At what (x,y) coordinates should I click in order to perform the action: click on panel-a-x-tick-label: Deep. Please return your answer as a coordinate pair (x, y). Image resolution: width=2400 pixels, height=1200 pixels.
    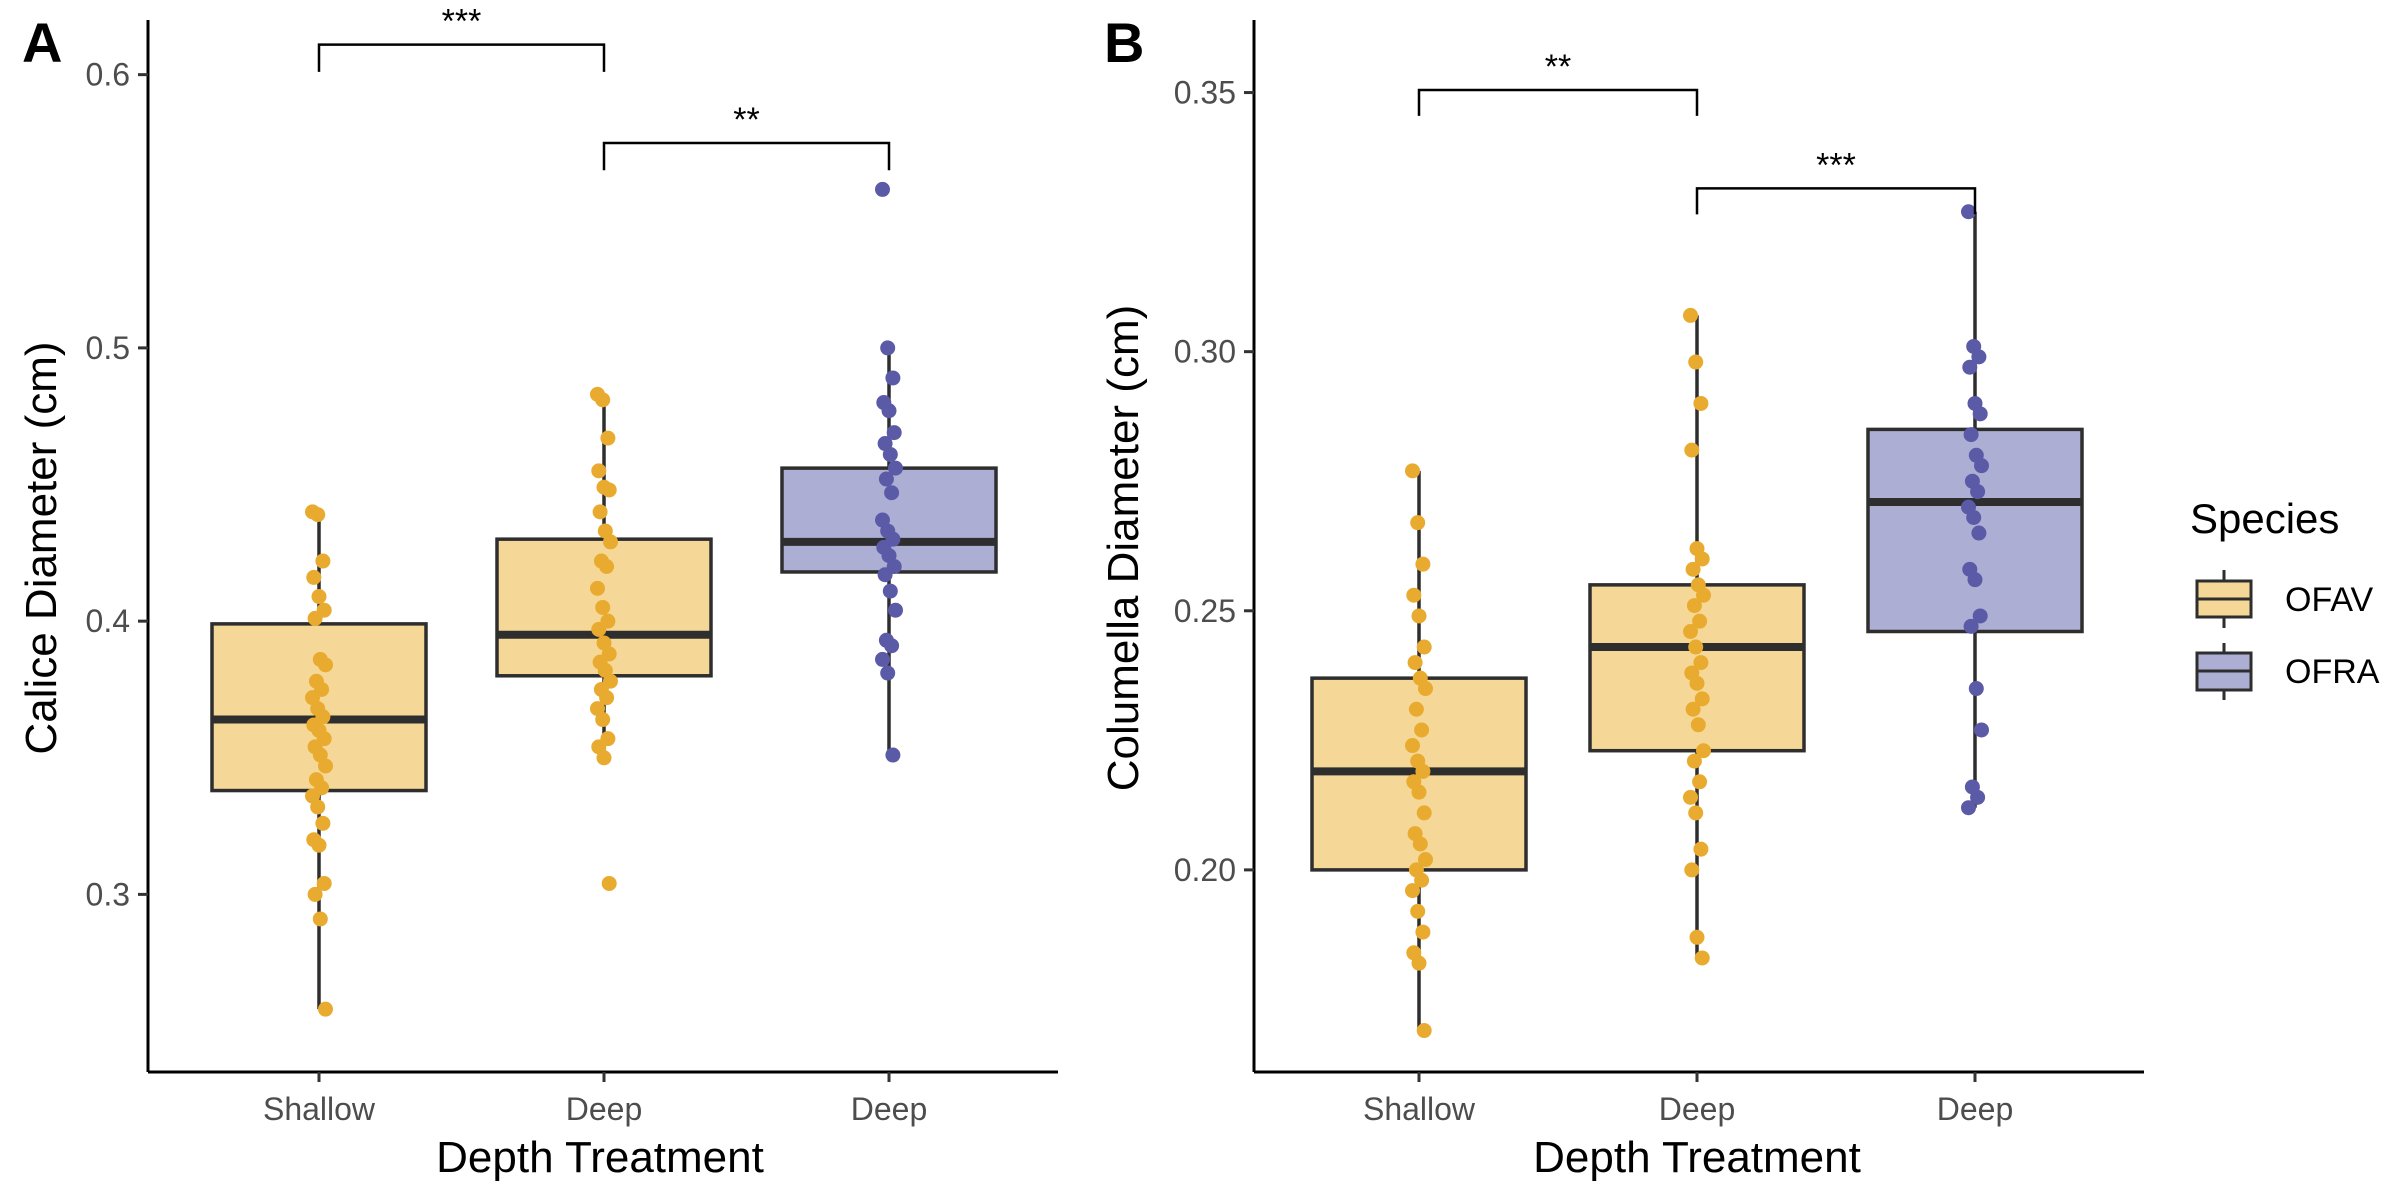
    Looking at the image, I should click on (889, 1109).